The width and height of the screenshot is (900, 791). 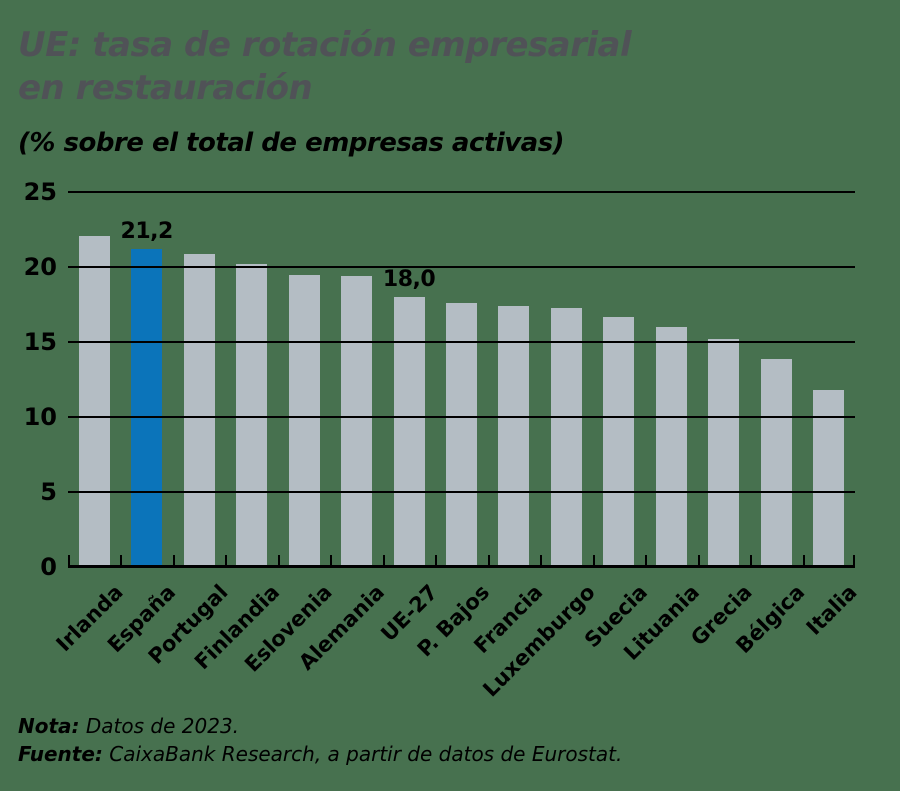 I want to click on note-text: Datos de 2023., so click(x=159, y=726).